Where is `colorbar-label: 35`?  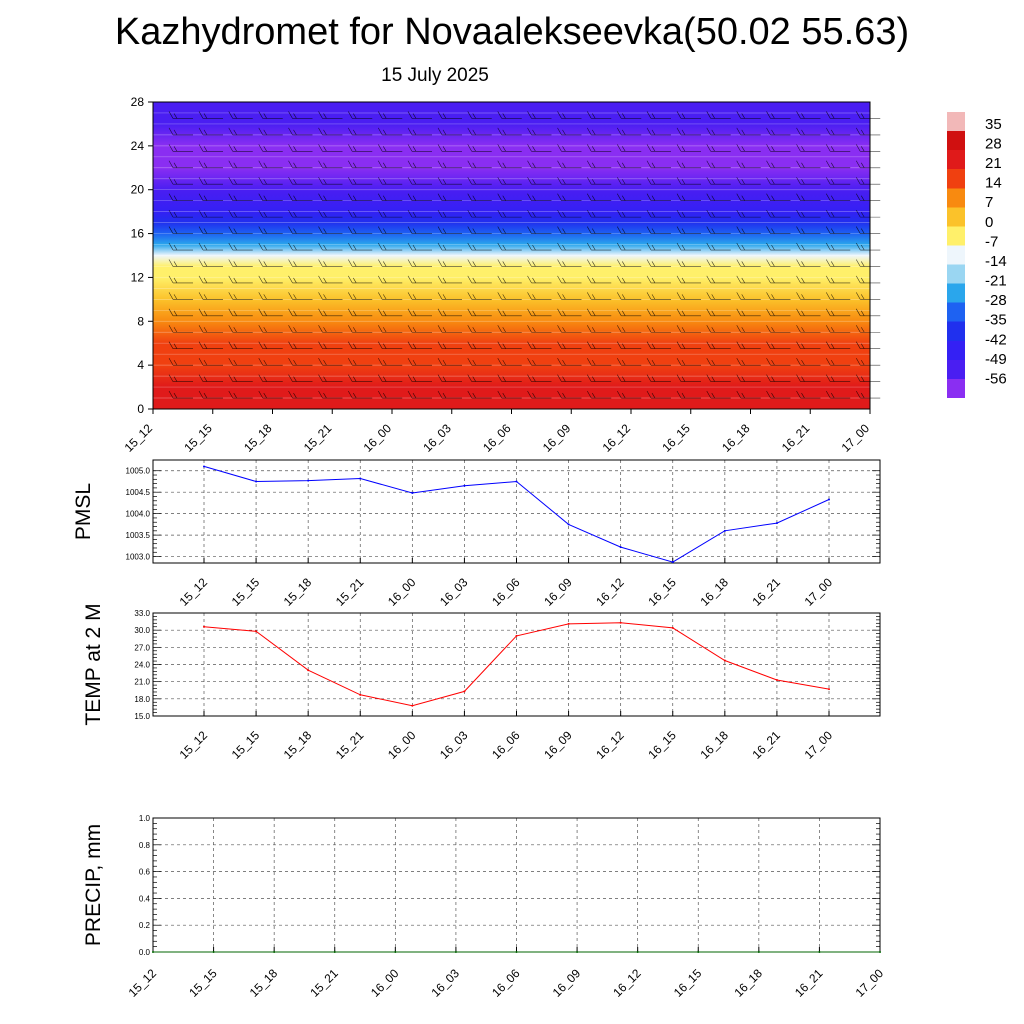
colorbar-label: 35 is located at coordinates (993, 124).